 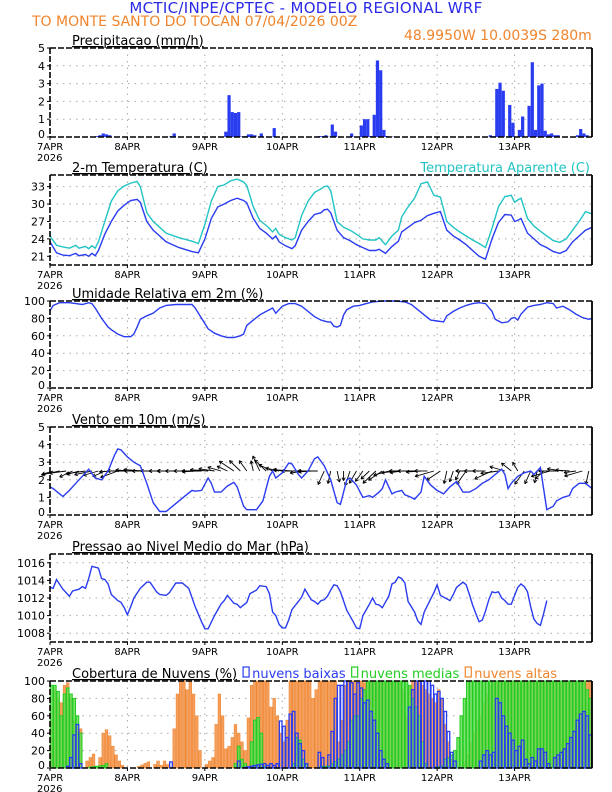 I want to click on y-tick-label: 24, so click(x=38, y=239).